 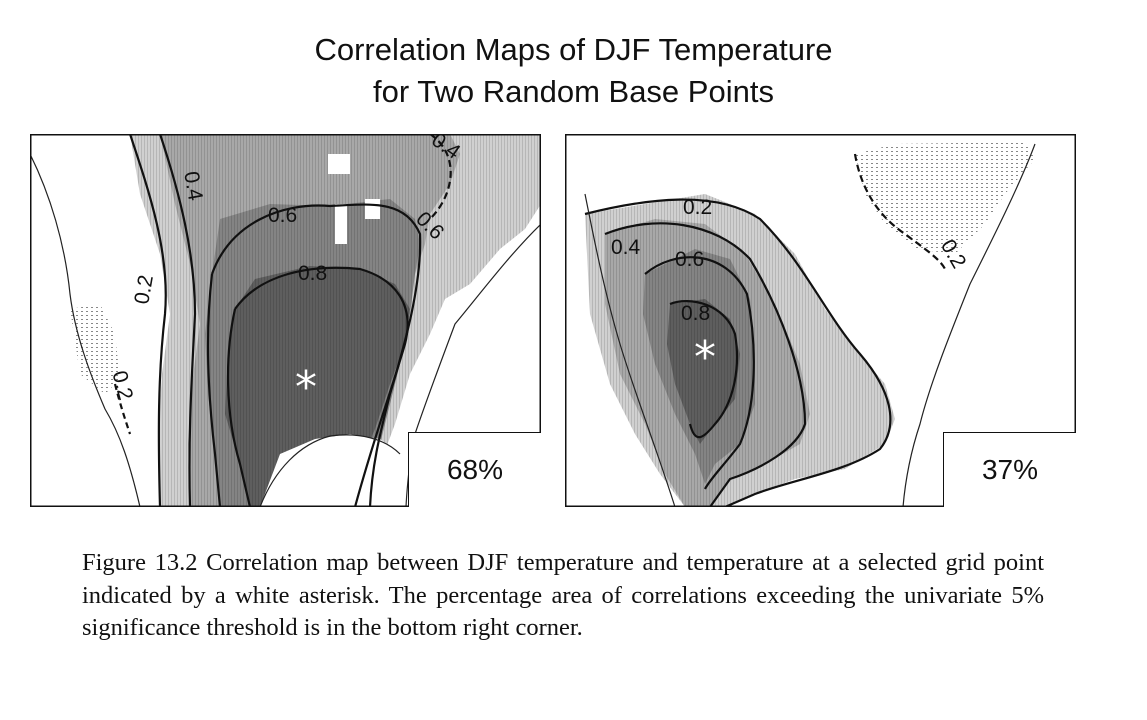 I want to click on contour-0.2, so click(x=738, y=352).